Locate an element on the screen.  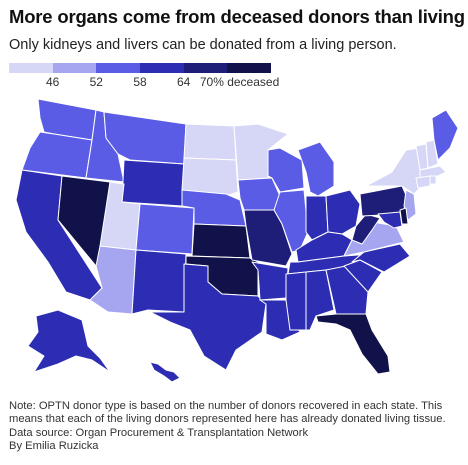
state-massachusetts is located at coordinates (433, 172).